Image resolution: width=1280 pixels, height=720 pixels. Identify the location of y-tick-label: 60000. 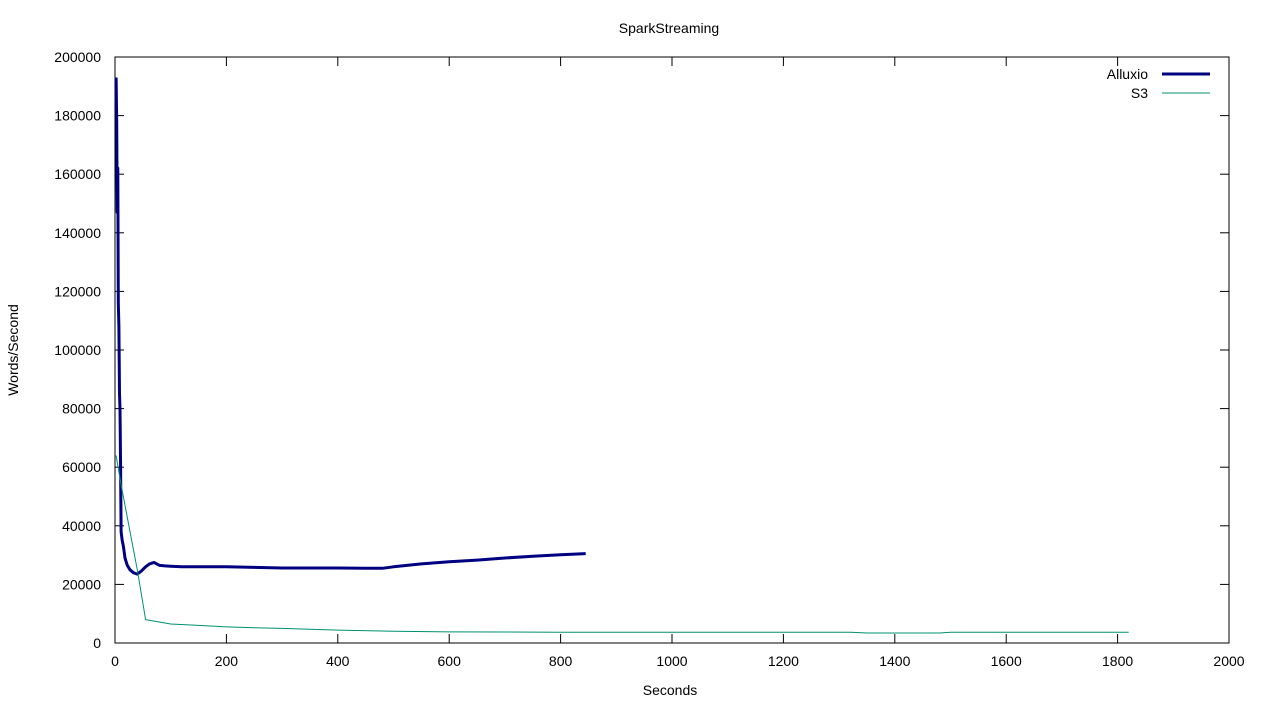
(81, 467).